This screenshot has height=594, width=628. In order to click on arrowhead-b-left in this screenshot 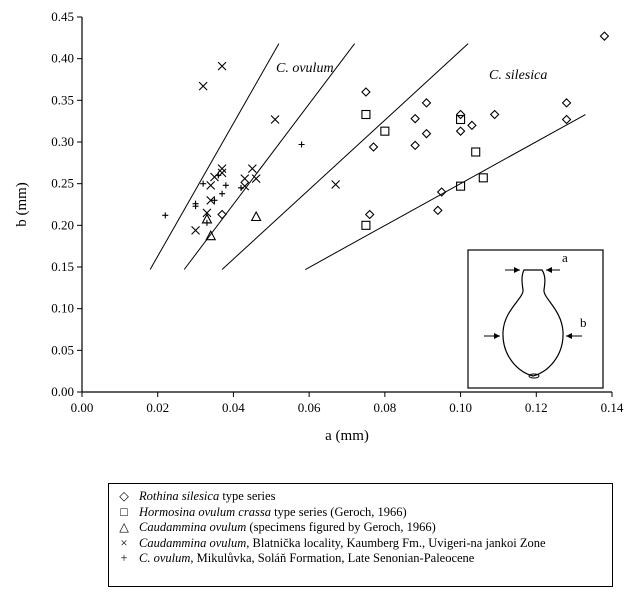, I will do `click(497, 336)`.